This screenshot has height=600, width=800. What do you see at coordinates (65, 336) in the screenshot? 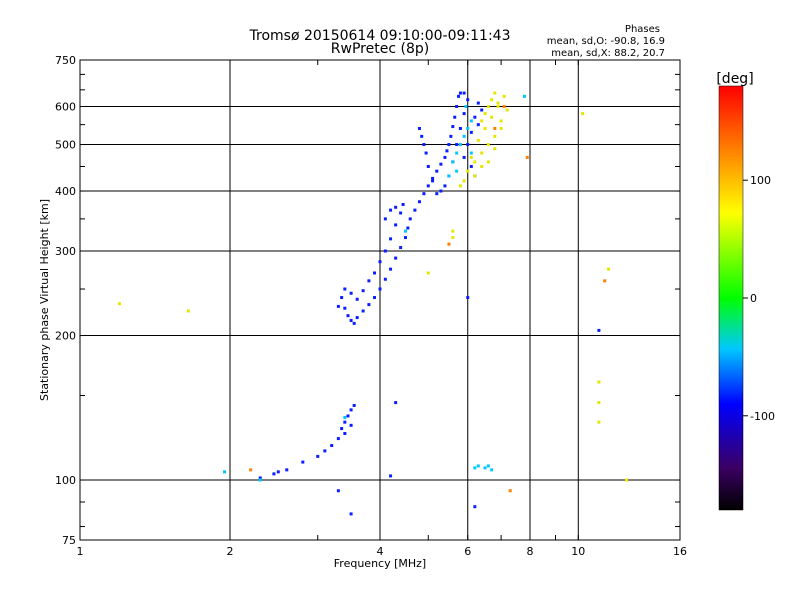
I see `y-tick-label: 200` at bounding box center [65, 336].